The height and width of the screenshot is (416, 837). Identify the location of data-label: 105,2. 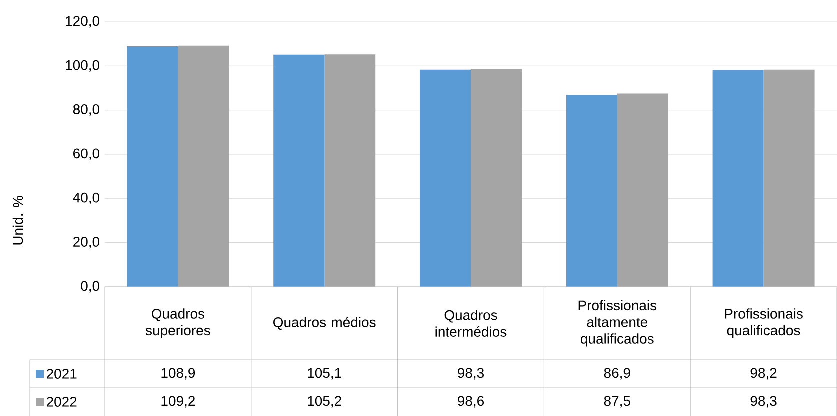
(325, 402).